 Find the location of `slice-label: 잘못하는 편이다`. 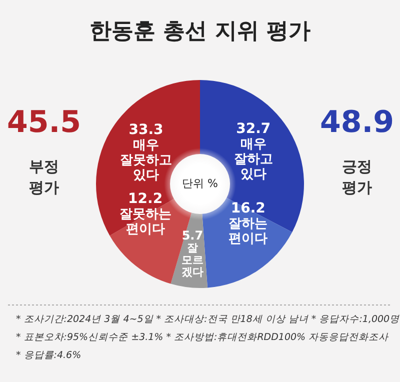

slice-label: 잘못하는 편이다 is located at coordinates (145, 221).